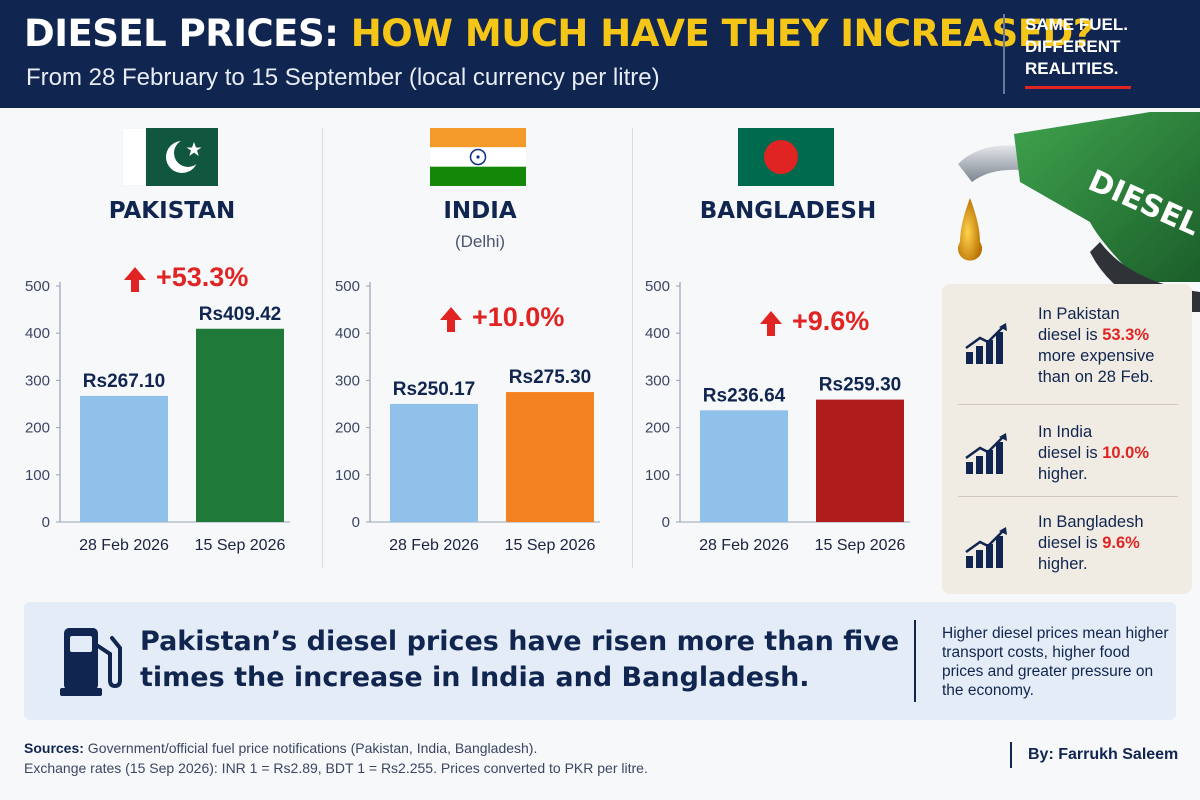 Image resolution: width=1200 pixels, height=800 pixels. What do you see at coordinates (172, 211) in the screenshot?
I see `country-name-pakistan: PAKISTAN` at bounding box center [172, 211].